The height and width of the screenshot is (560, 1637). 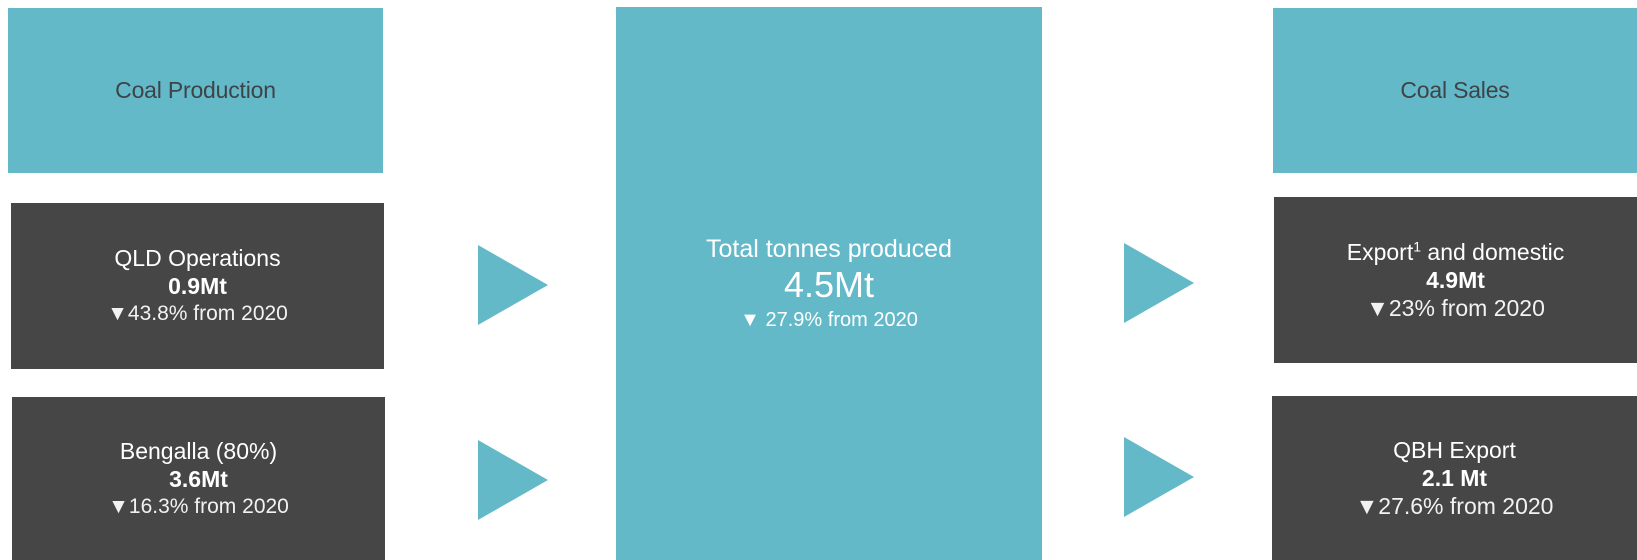 I want to click on coal-sales-header: Coal Sales, so click(x=1455, y=90).